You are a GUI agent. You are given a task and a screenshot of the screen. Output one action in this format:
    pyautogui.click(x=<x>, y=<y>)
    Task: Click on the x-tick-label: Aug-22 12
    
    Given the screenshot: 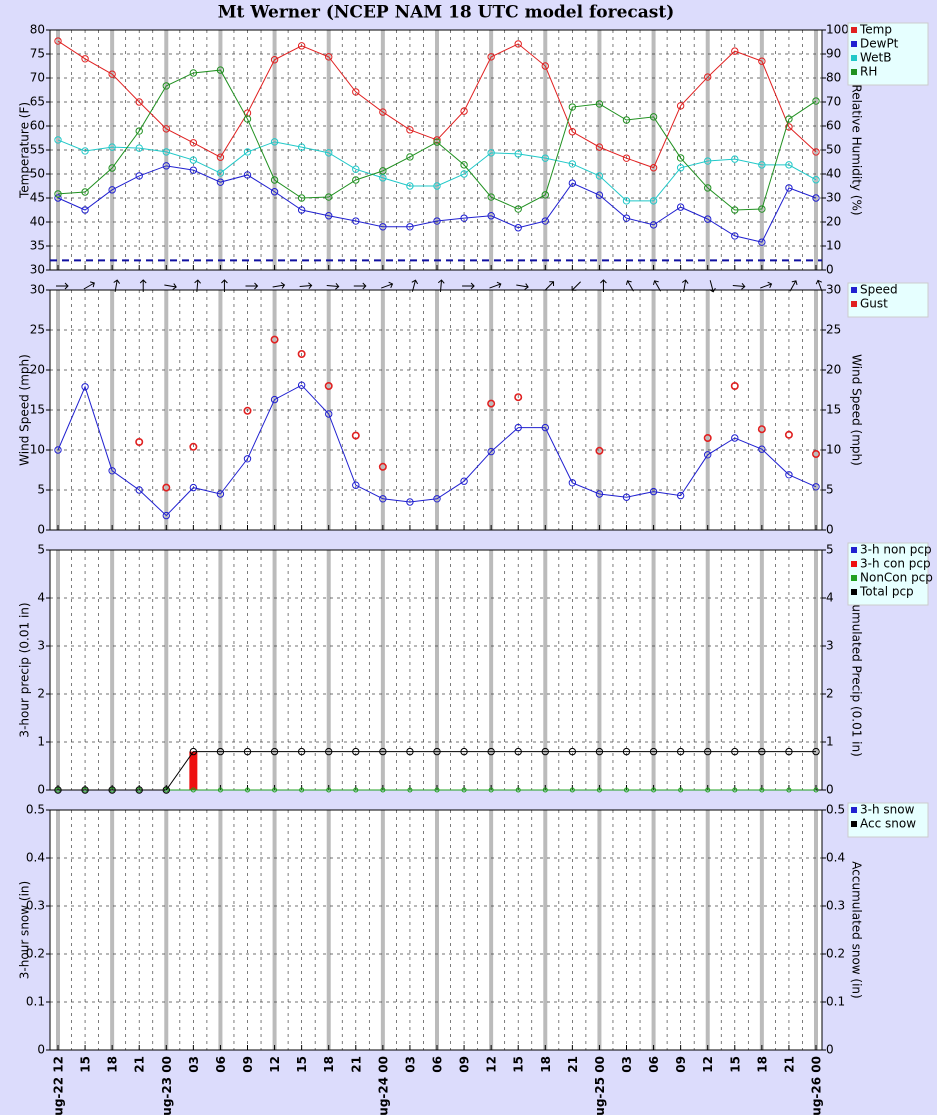 What is the action you would take?
    pyautogui.click(x=59, y=1085)
    